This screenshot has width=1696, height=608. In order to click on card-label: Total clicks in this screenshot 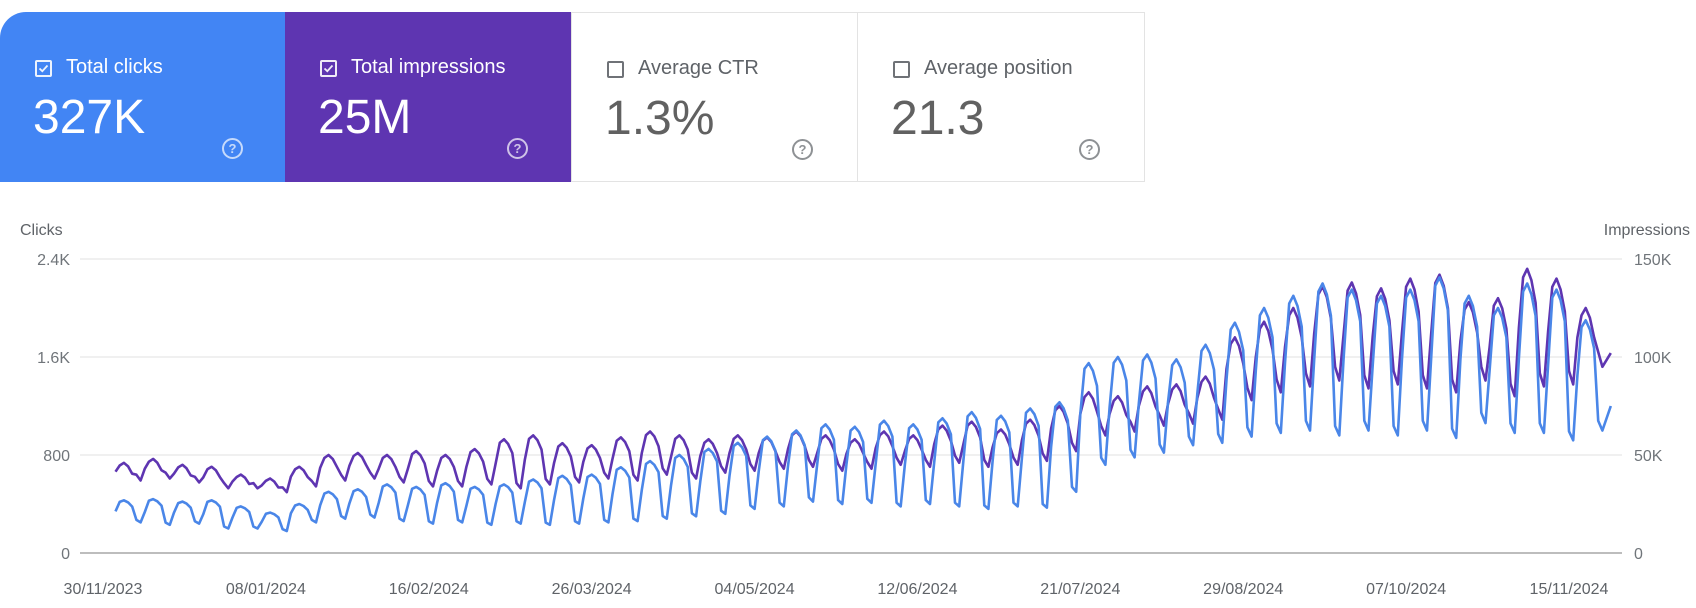, I will do `click(114, 67)`.